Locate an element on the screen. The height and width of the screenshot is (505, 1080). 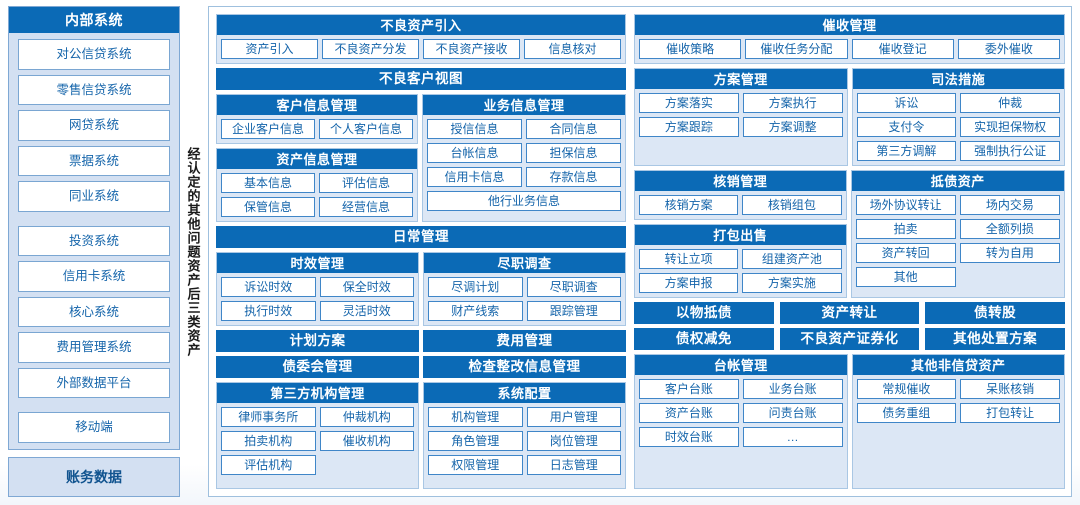
btn-info-check: 信息核对 is located at coordinates (572, 49).